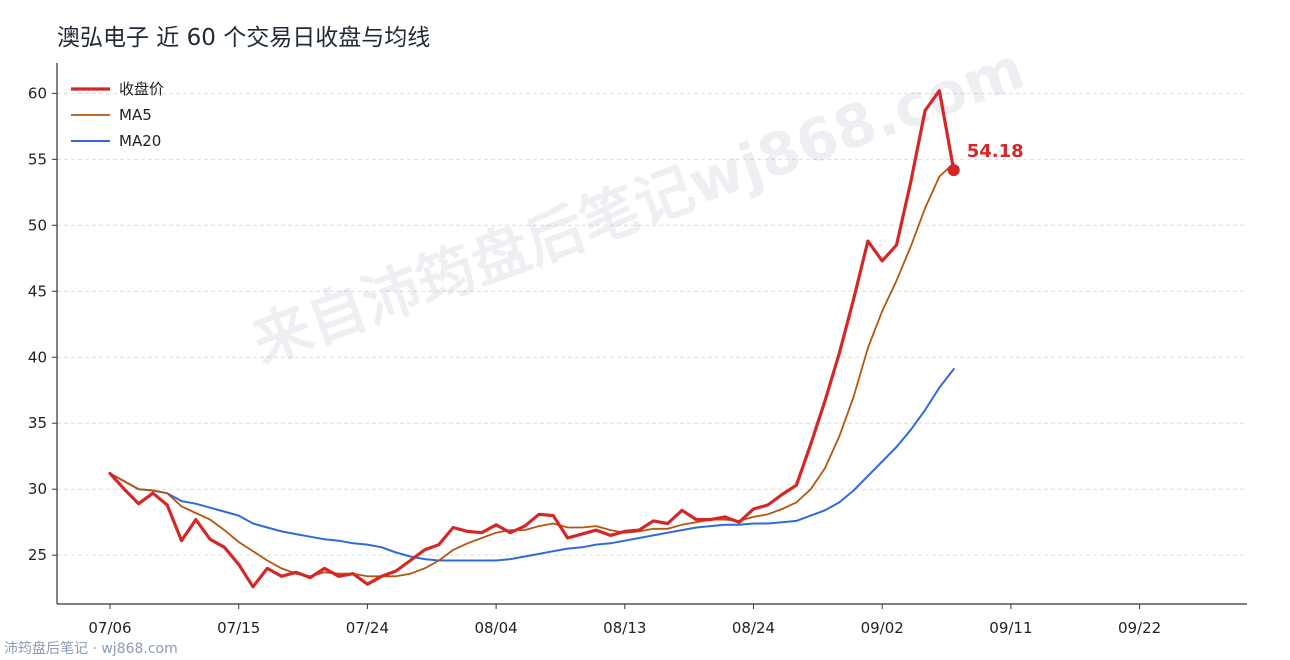 This screenshot has width=1290, height=660. Describe the element at coordinates (882, 628) in the screenshot. I see `x-tick-label: 09/02` at that location.